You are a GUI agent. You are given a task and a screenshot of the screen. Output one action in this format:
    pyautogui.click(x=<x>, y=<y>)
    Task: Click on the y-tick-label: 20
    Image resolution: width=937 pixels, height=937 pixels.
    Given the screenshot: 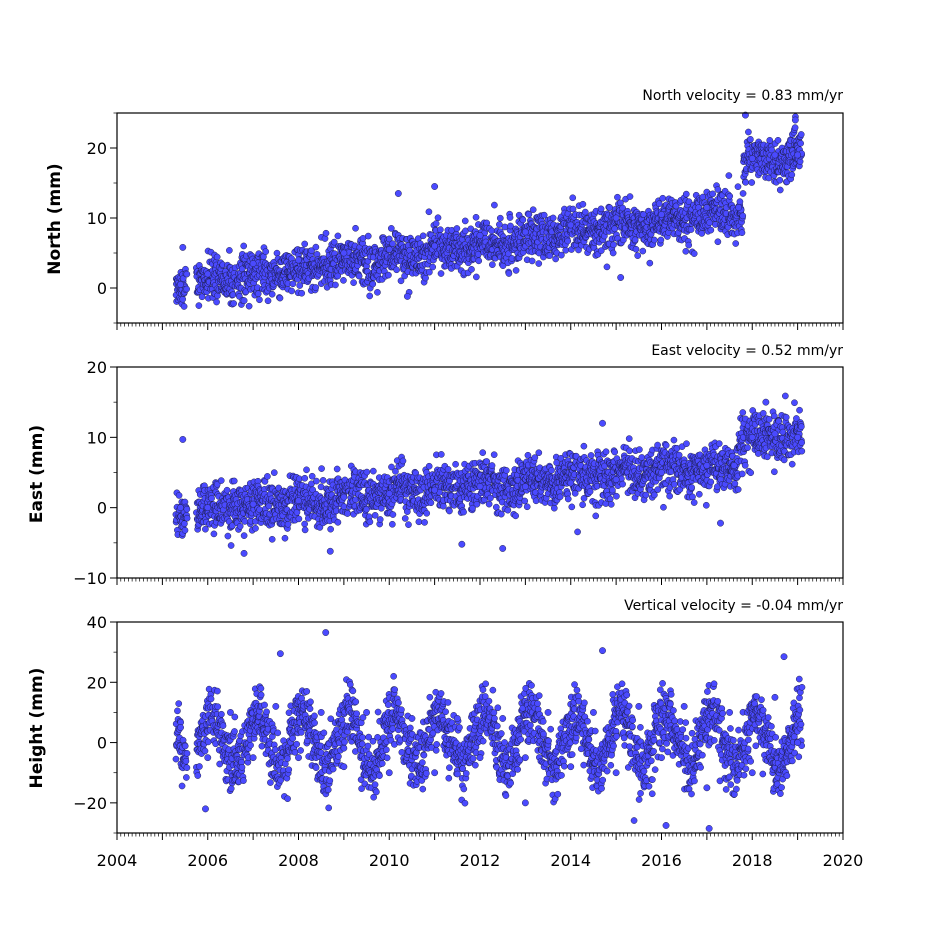 What is the action you would take?
    pyautogui.click(x=97, y=367)
    